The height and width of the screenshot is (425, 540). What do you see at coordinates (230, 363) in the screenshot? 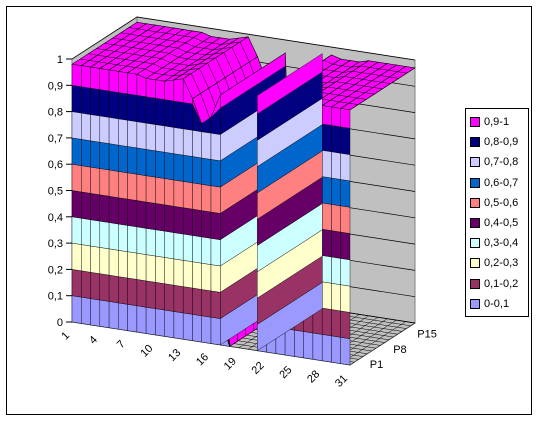
I see `x-tick-label: 19` at bounding box center [230, 363].